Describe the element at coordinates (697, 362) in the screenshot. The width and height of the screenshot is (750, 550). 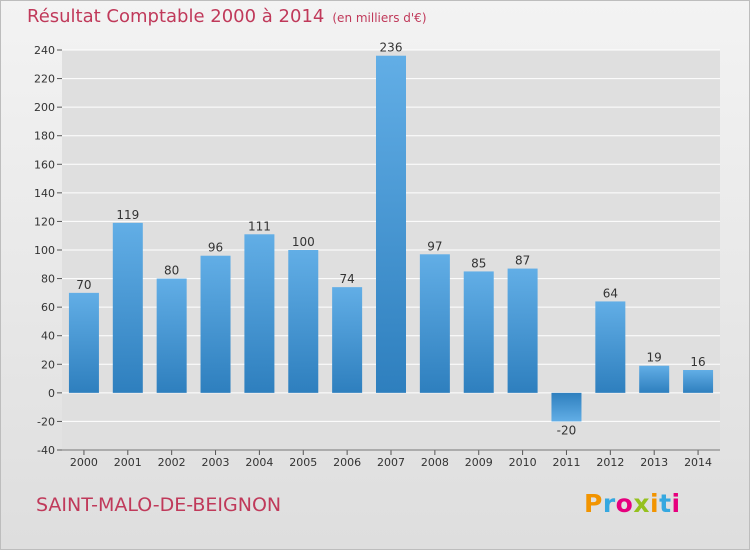
I see `data-label: 16` at that location.